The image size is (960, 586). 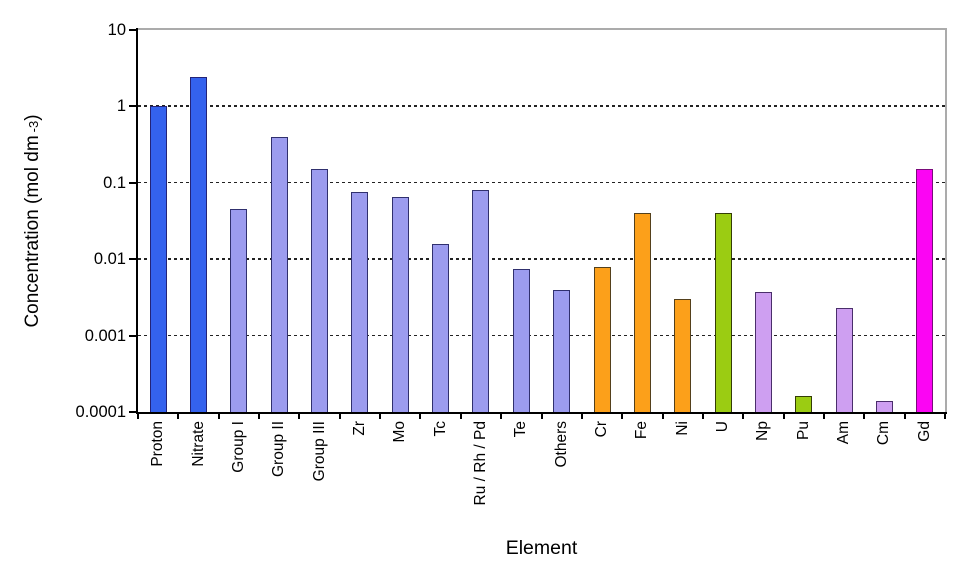 What do you see at coordinates (198, 444) in the screenshot?
I see `x-category-label: Nitrate` at bounding box center [198, 444].